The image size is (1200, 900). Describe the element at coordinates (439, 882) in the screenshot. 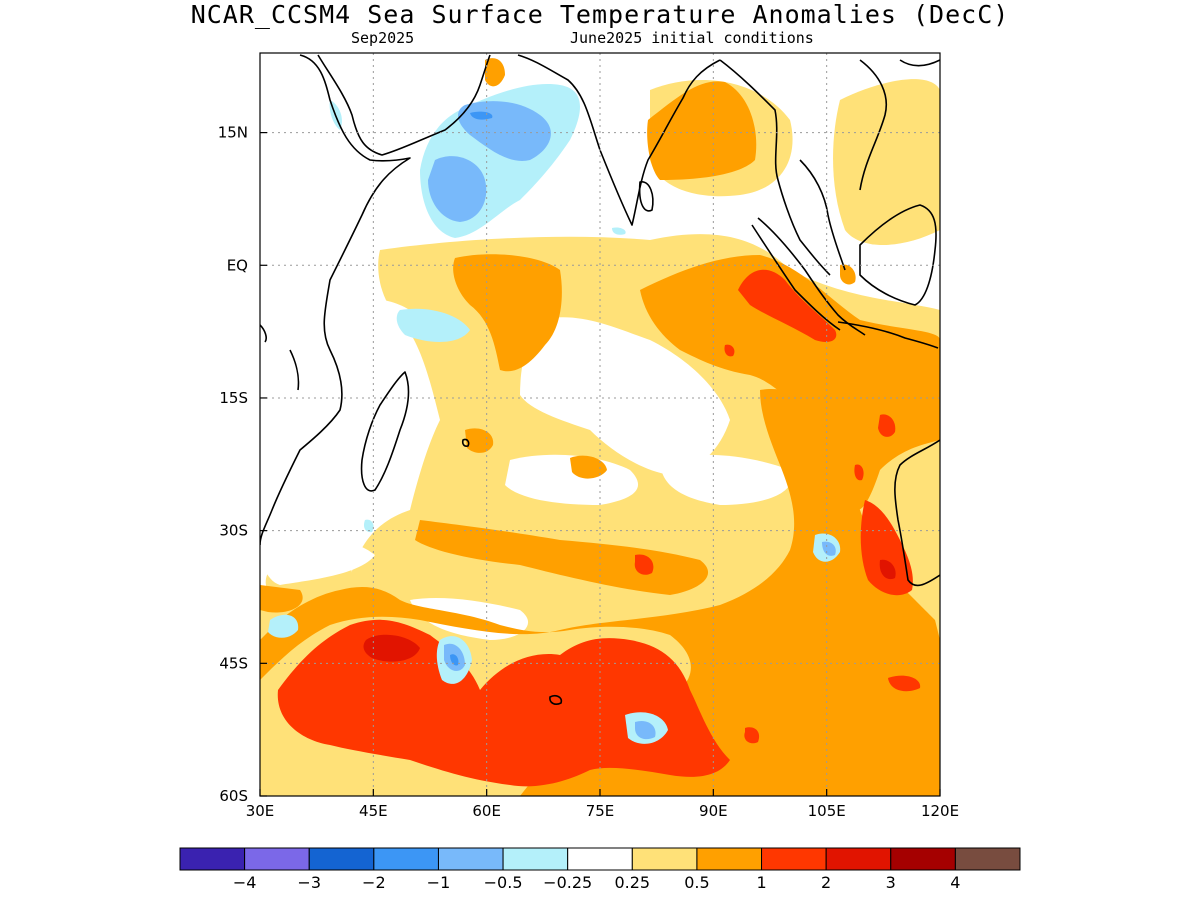

I see `colorbar-label-3: −1` at that location.